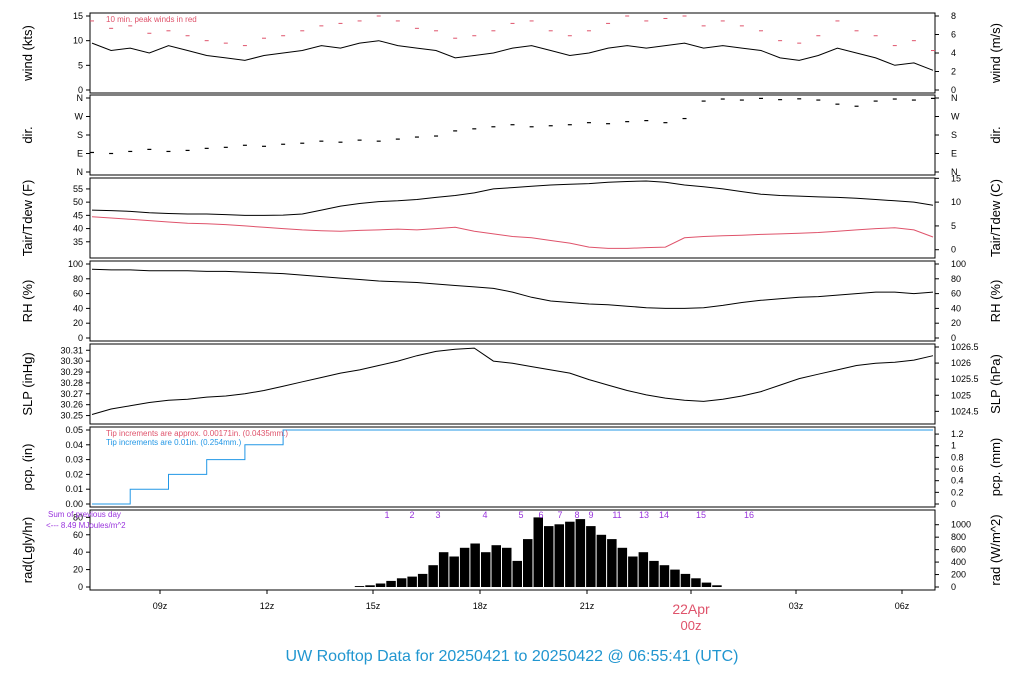 The width and height of the screenshot is (1024, 700). Describe the element at coordinates (956, 294) in the screenshot. I see `rh-y2tick-label: 60` at that location.